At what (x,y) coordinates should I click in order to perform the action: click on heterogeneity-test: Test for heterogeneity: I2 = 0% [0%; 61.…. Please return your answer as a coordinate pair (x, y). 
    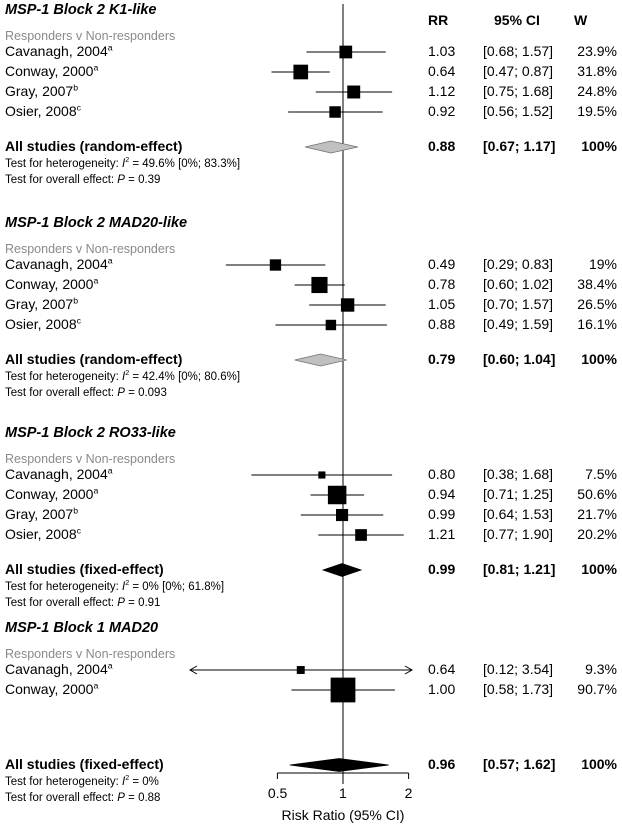
    Looking at the image, I should click on (115, 586).